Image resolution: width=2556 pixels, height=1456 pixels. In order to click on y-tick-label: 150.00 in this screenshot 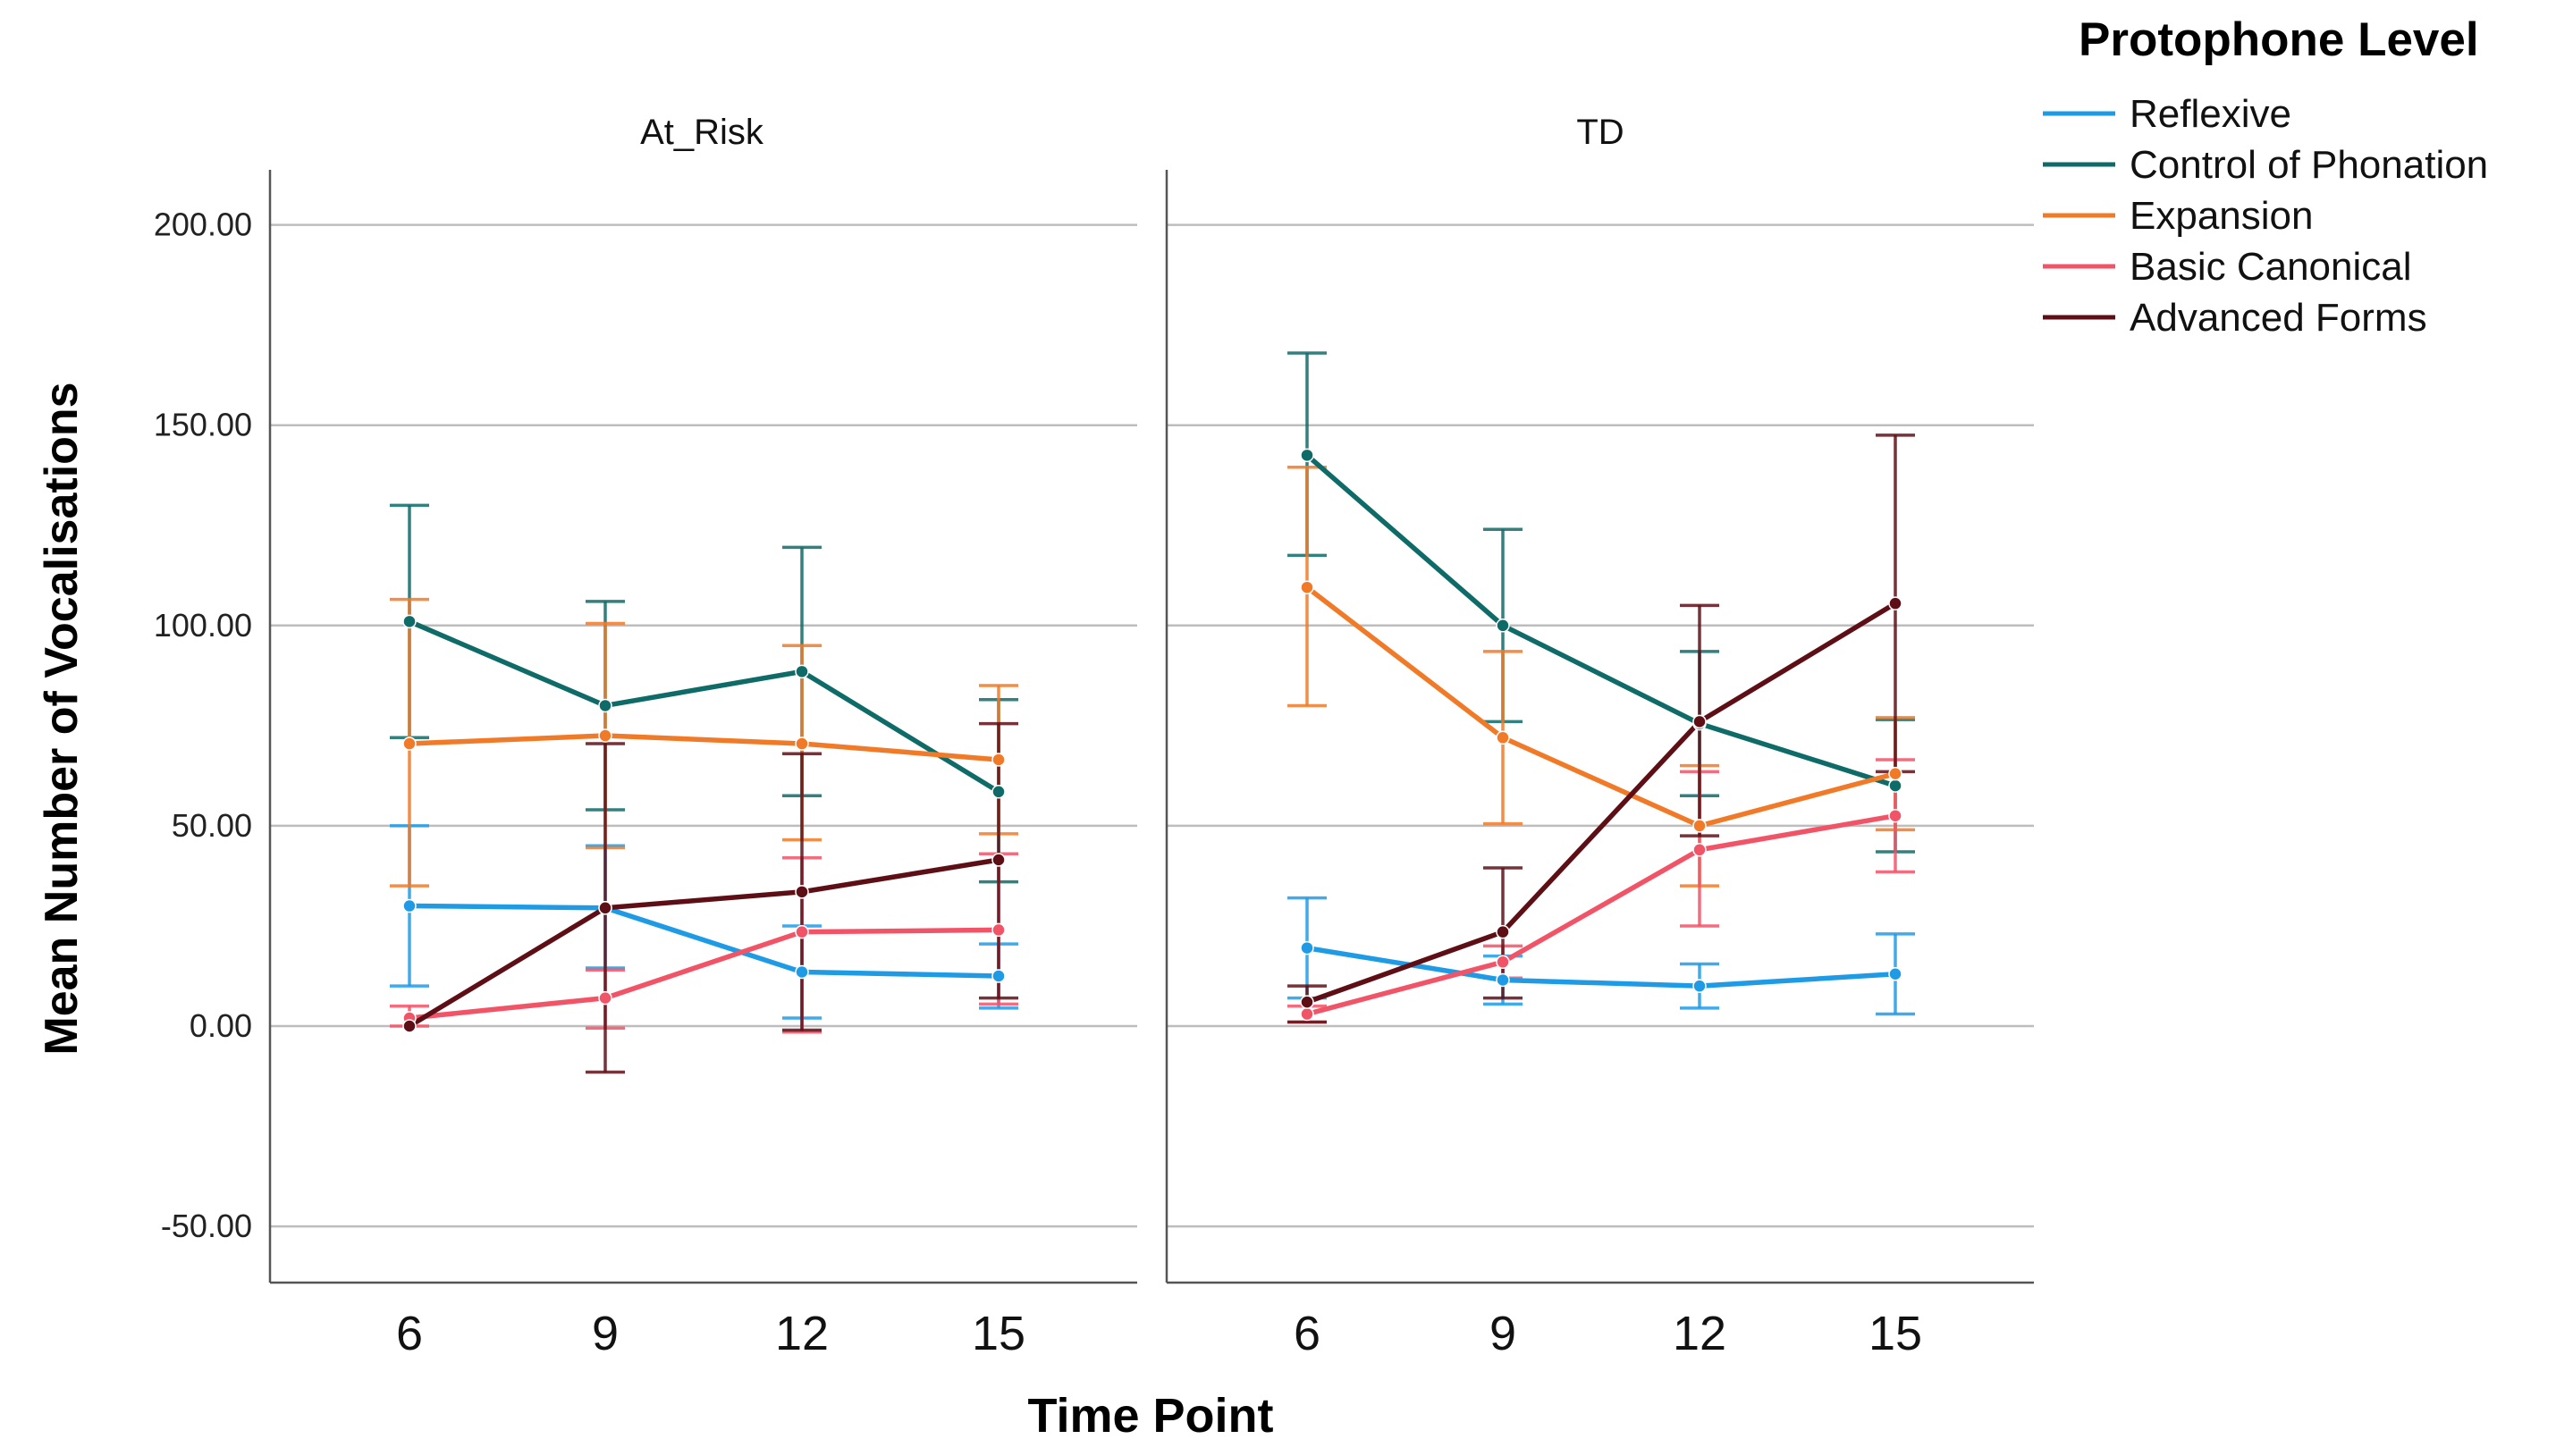, I will do `click(203, 425)`.